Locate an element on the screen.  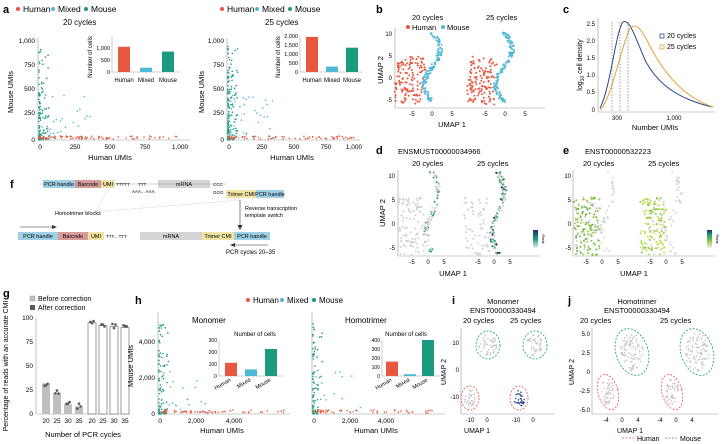
f-barcode1: Barcode is located at coordinates (88, 185).